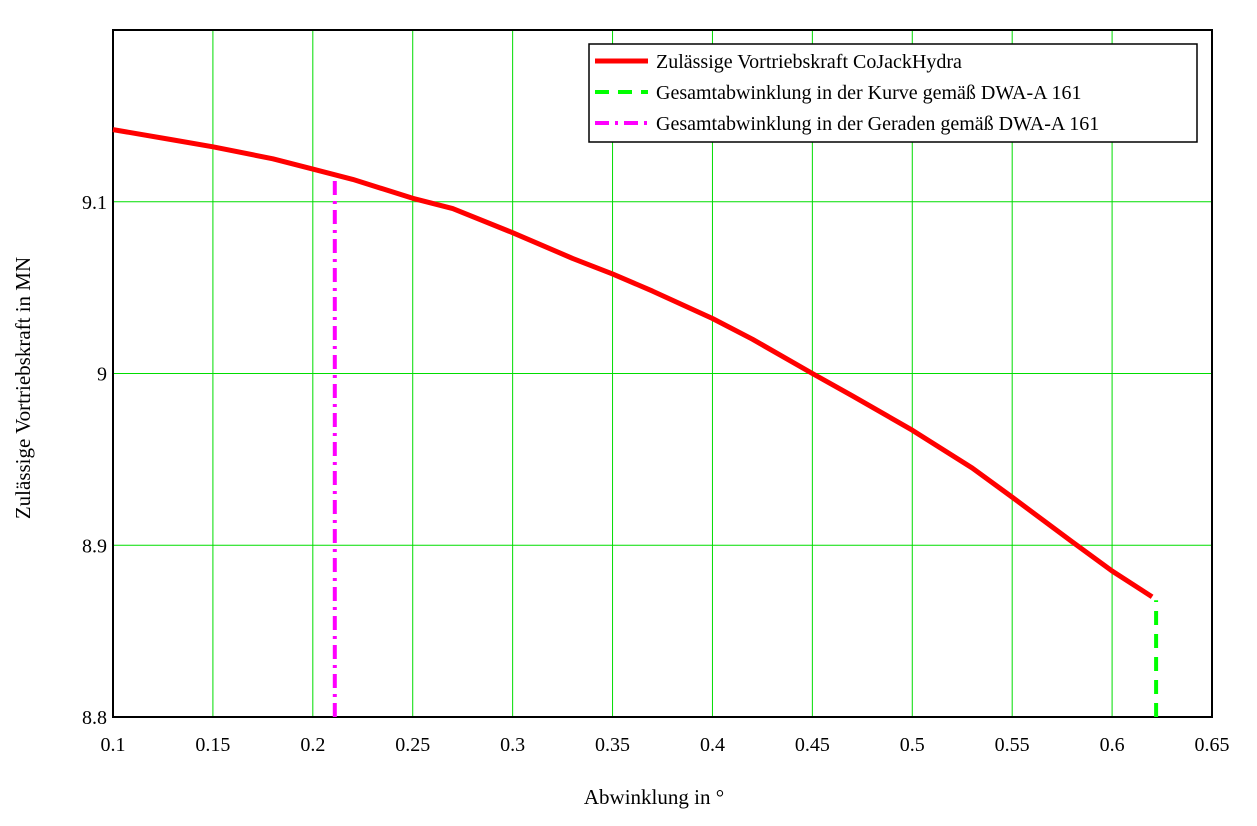  I want to click on x-tick-label: 0.3, so click(512, 745).